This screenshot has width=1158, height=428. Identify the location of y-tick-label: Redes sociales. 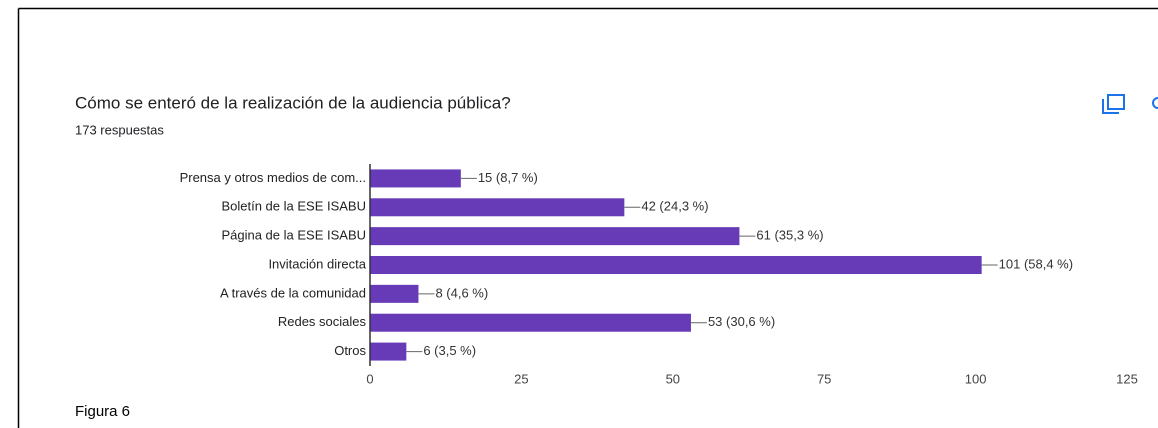
(322, 321).